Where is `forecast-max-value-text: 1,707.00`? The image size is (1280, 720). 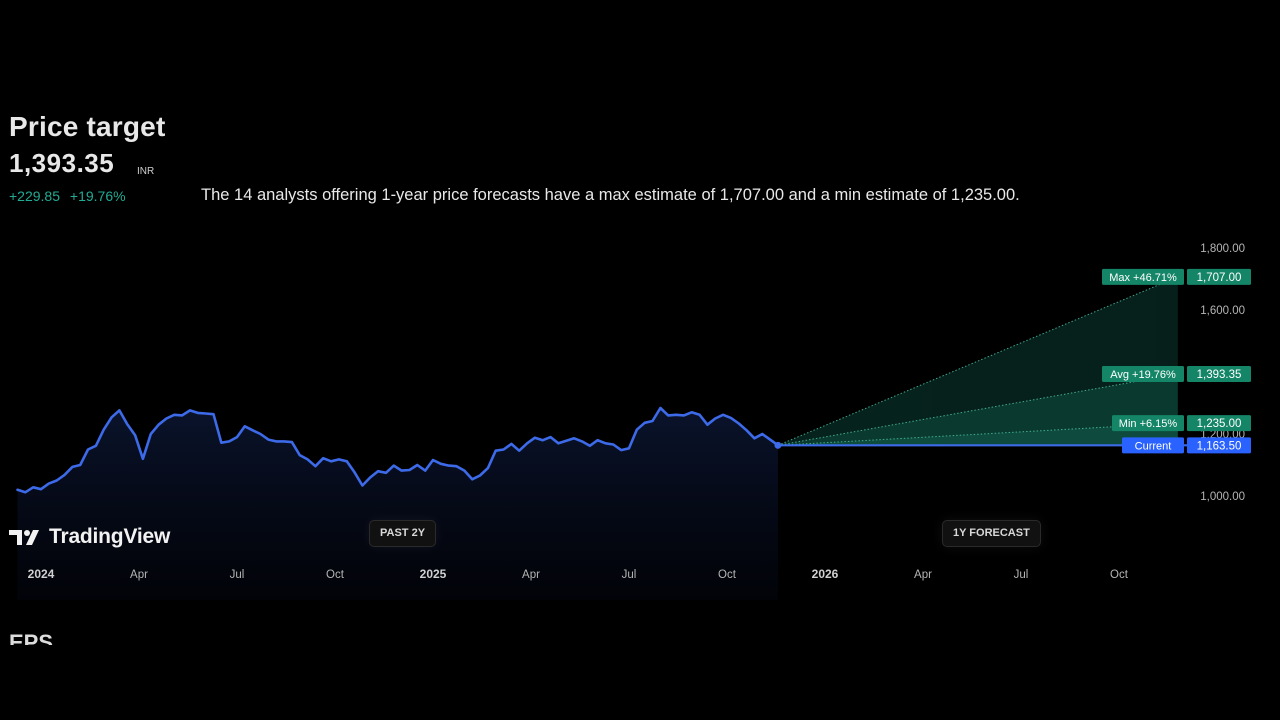
forecast-max-value-text: 1,707.00 is located at coordinates (1219, 278).